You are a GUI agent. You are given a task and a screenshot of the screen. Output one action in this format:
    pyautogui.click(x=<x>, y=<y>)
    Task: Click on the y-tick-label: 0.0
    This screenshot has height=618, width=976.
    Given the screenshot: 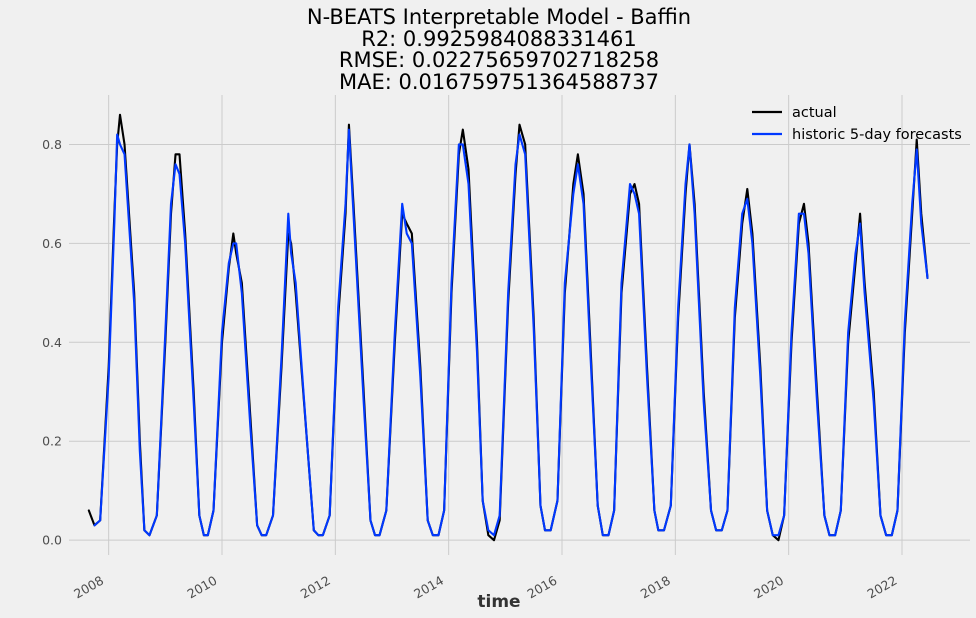 What is the action you would take?
    pyautogui.click(x=52, y=540)
    